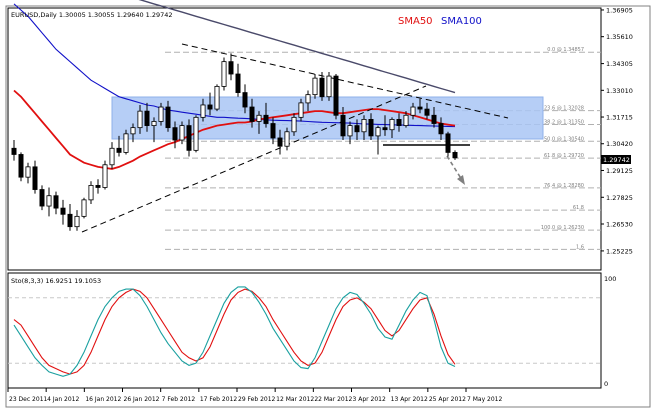 This screenshot has width=655, height=413. I want to click on time-tick-label: 7 Feb 2012, so click(179, 399).